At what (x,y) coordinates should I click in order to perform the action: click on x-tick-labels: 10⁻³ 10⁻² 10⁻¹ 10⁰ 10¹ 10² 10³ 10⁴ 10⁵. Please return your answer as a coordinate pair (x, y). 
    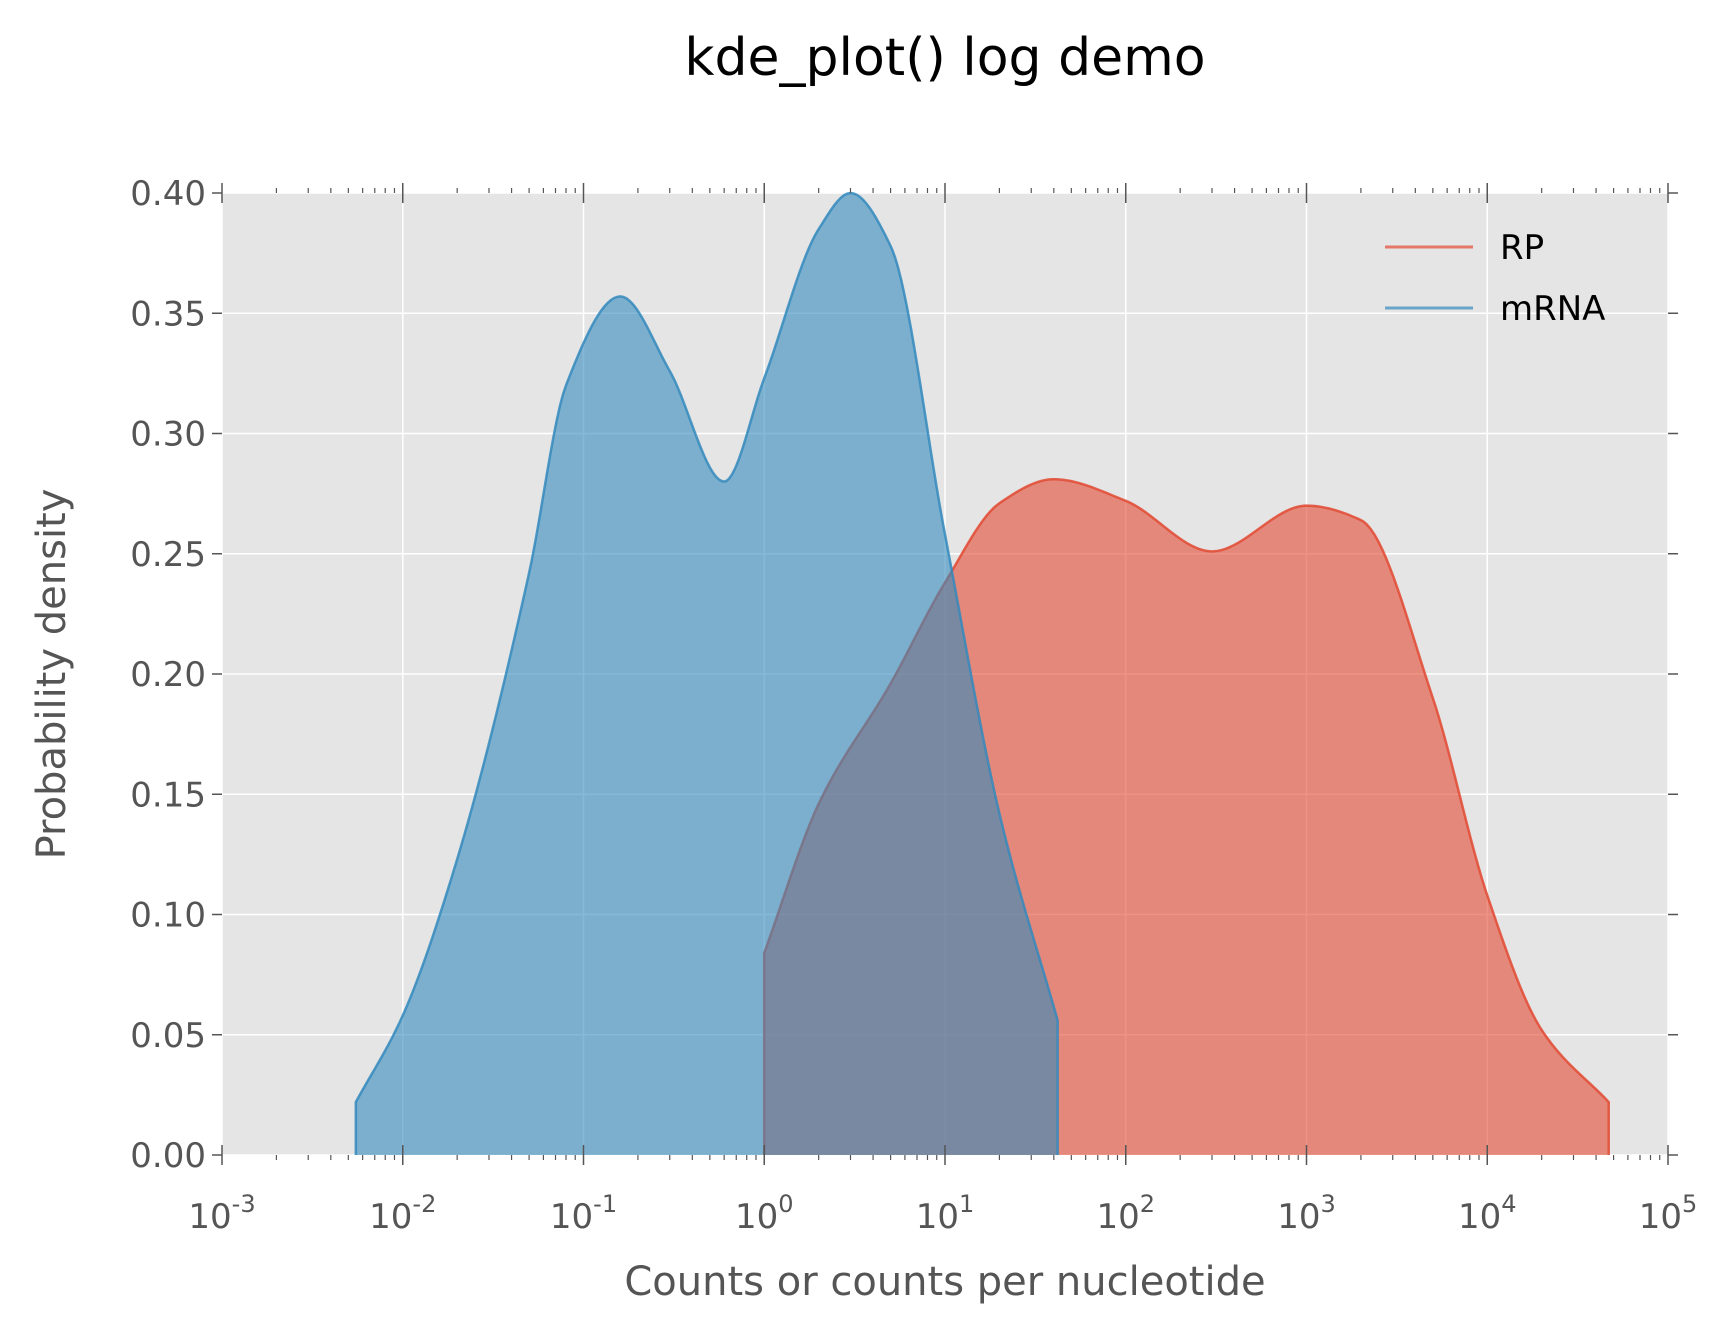
    Looking at the image, I should click on (942, 1213).